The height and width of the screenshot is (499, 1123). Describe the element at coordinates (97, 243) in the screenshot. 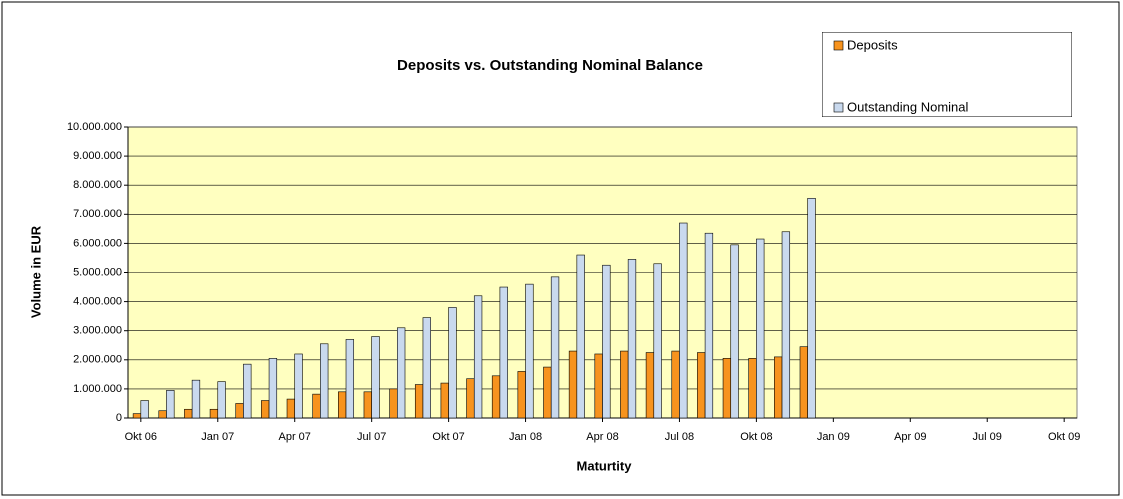

I see `y-tick-label: 6.000.000` at that location.